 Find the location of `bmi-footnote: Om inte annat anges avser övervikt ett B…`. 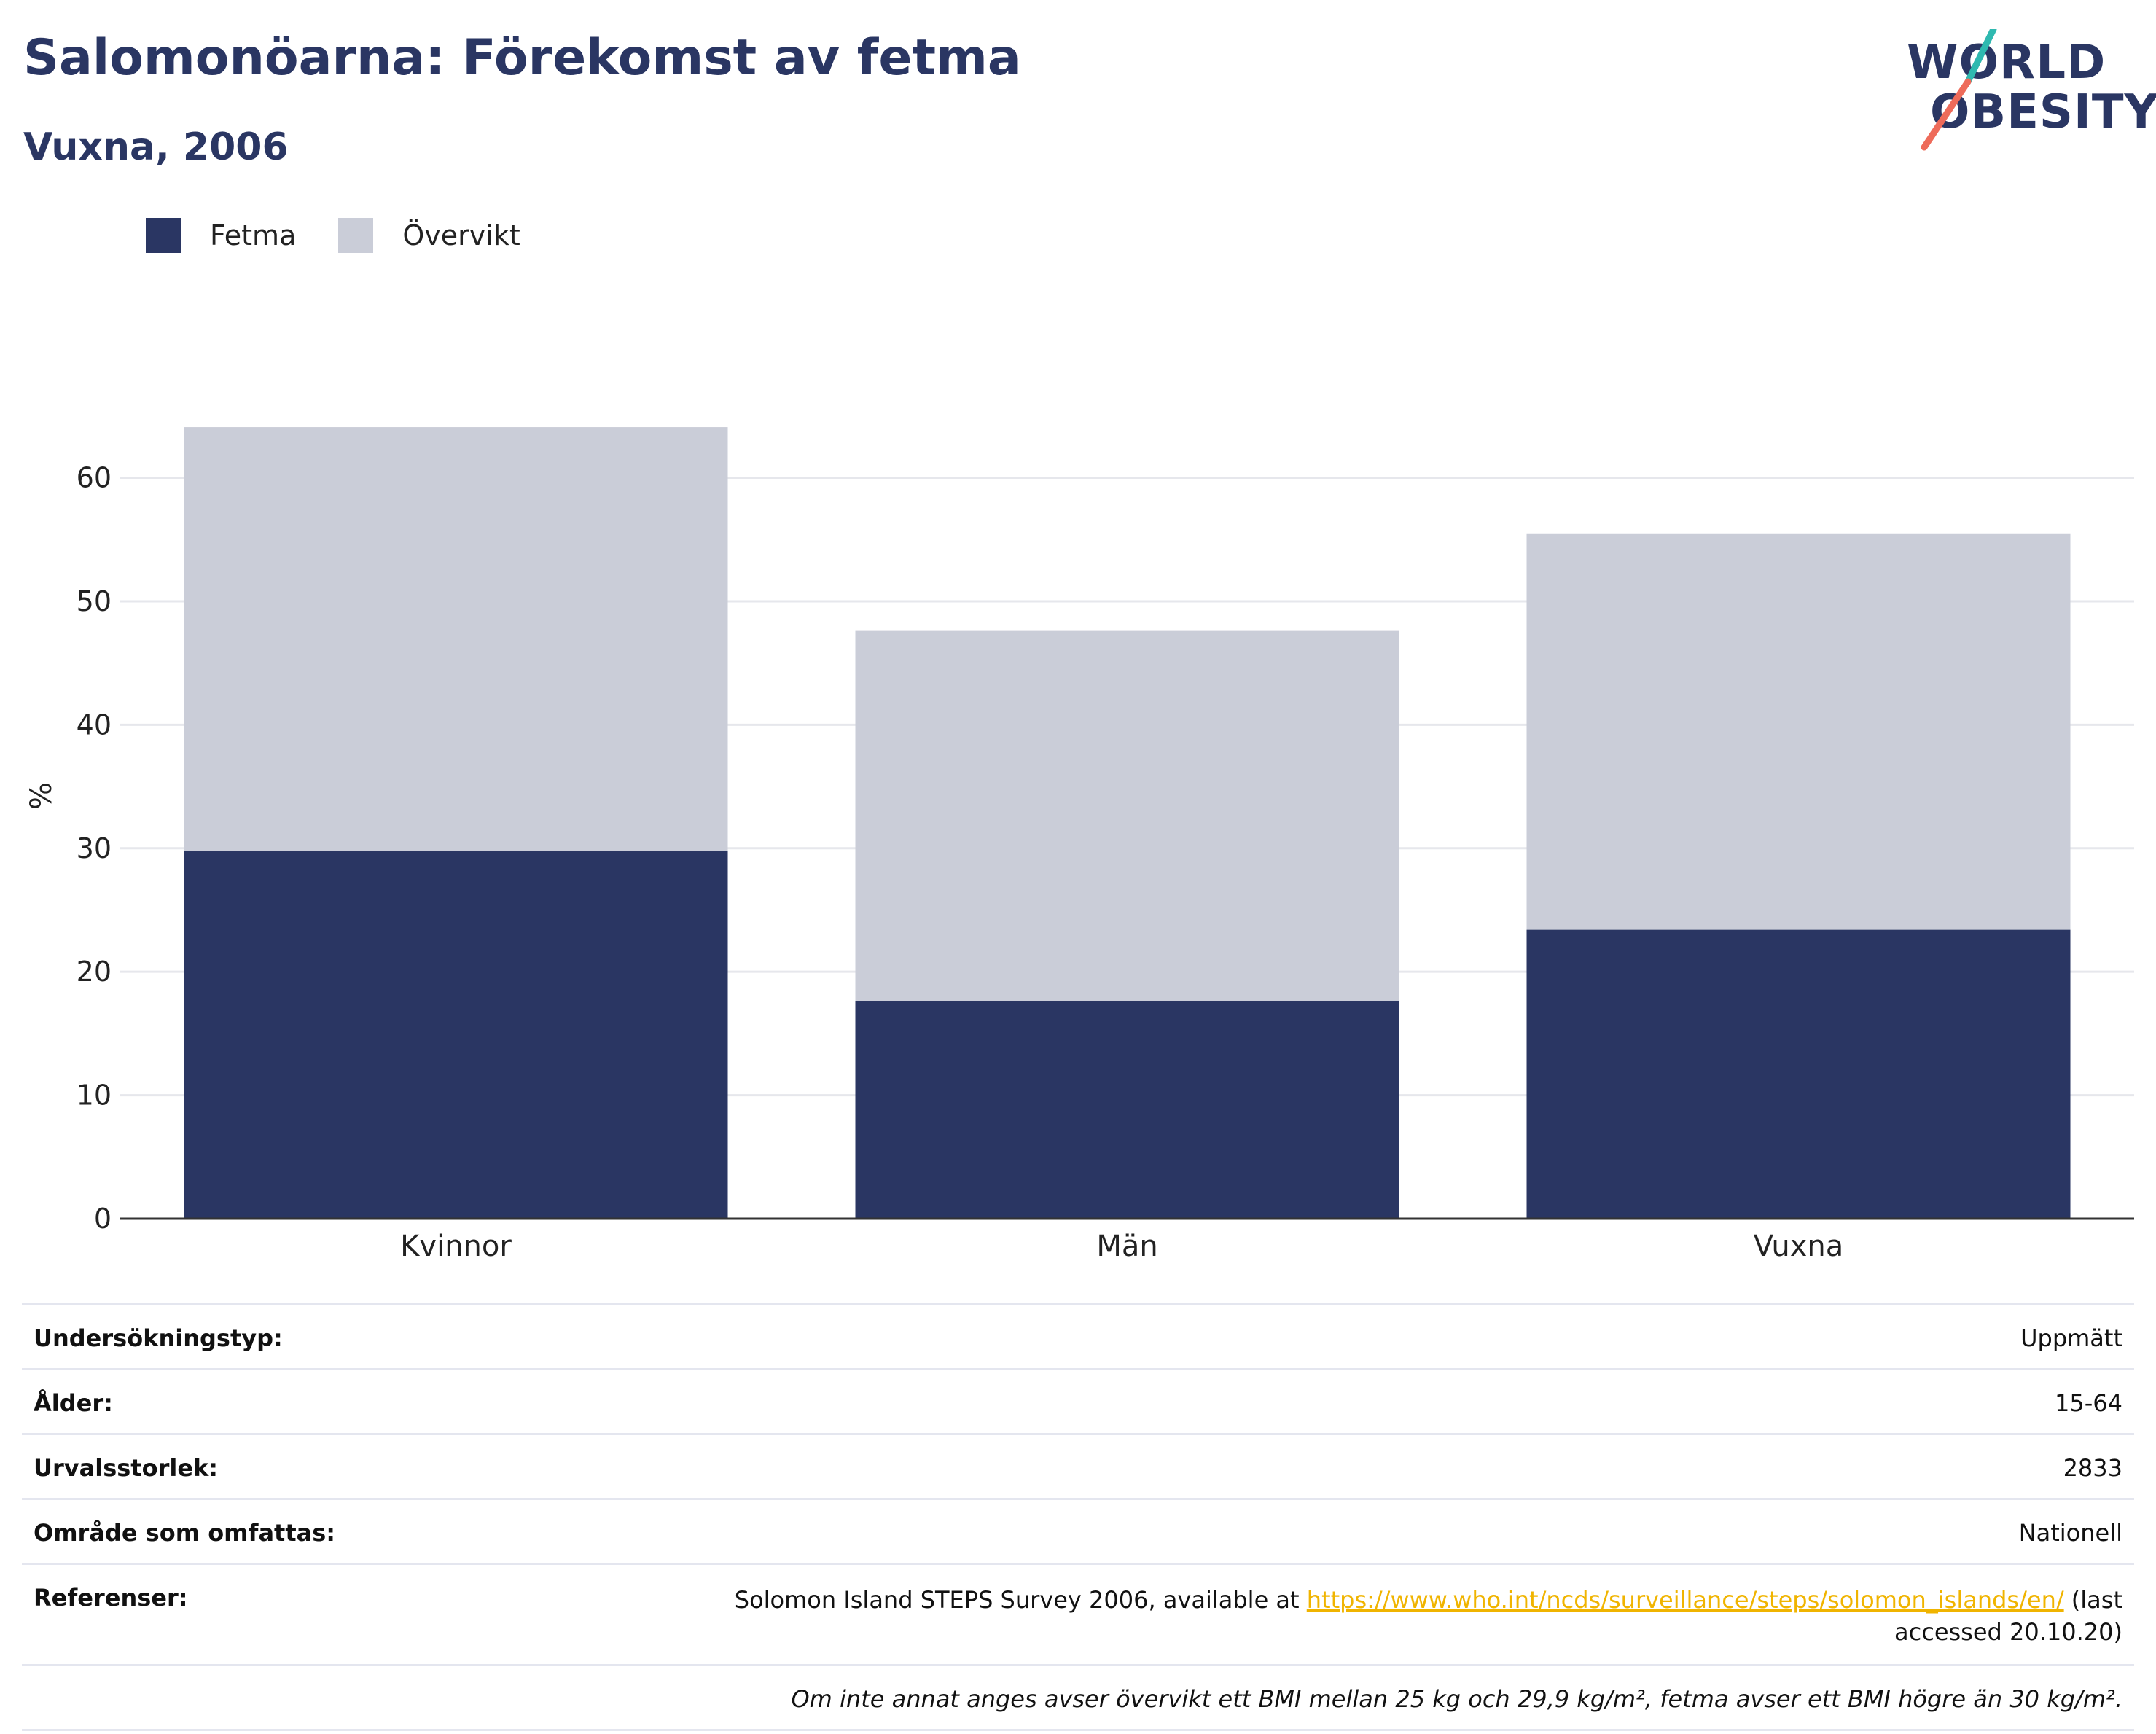

bmi-footnote: Om inte annat anges avser övervikt ett B… is located at coordinates (1457, 1699).